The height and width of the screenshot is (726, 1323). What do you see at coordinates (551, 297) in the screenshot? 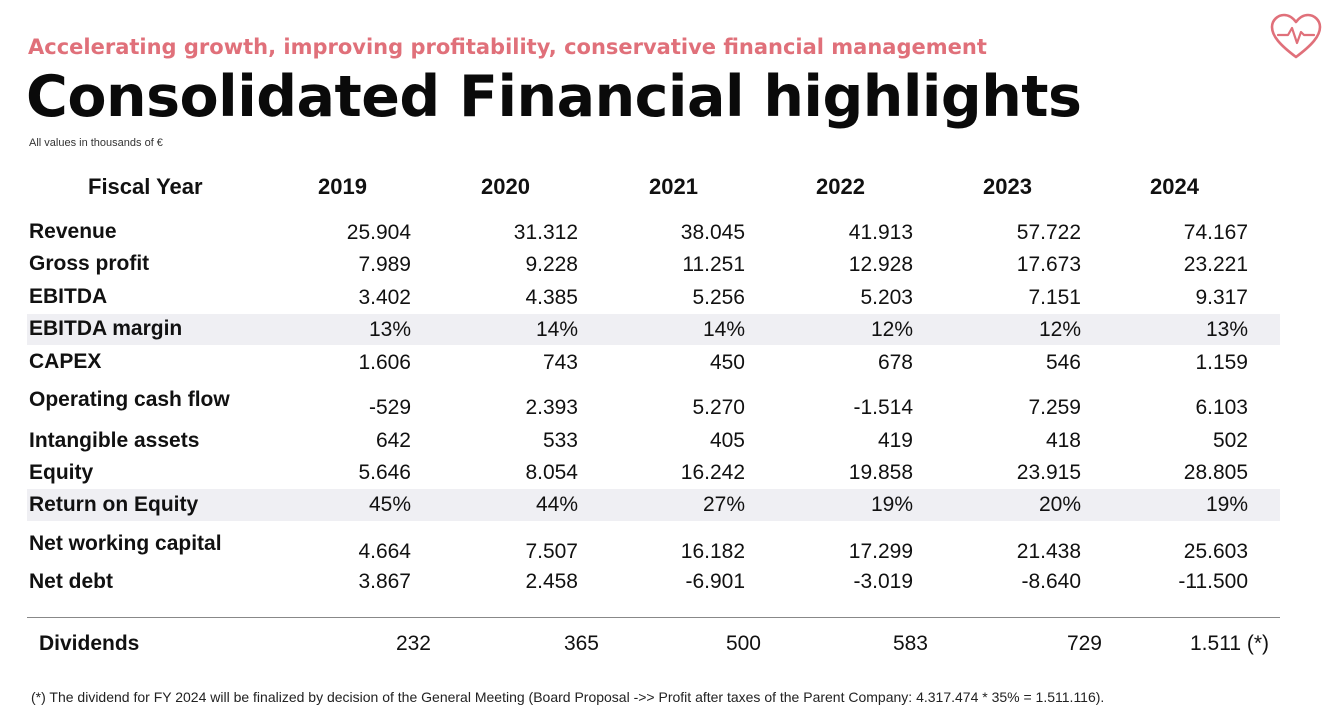
I see `cell-2020: 4.385` at bounding box center [551, 297].